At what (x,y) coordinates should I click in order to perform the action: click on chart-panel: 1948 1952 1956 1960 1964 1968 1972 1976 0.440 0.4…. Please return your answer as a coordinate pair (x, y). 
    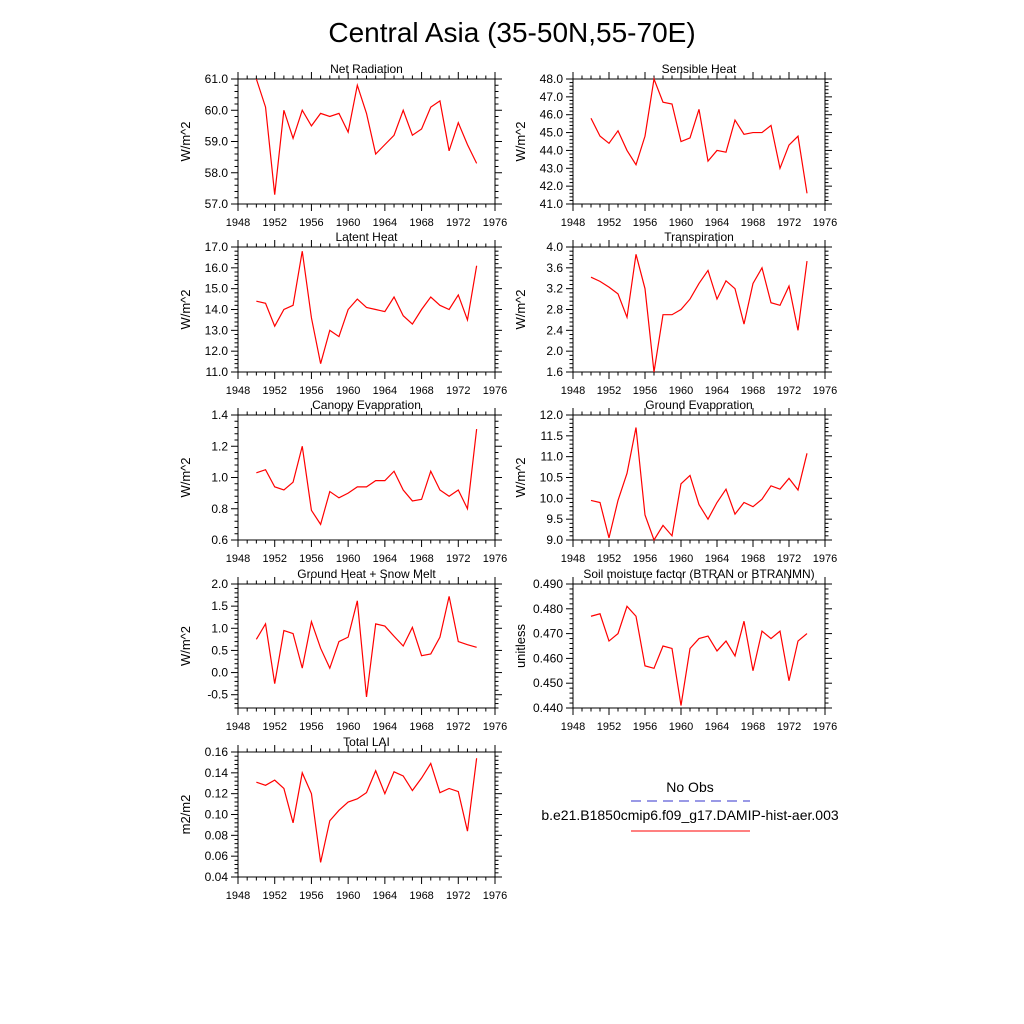
    Looking at the image, I should click on (675, 650).